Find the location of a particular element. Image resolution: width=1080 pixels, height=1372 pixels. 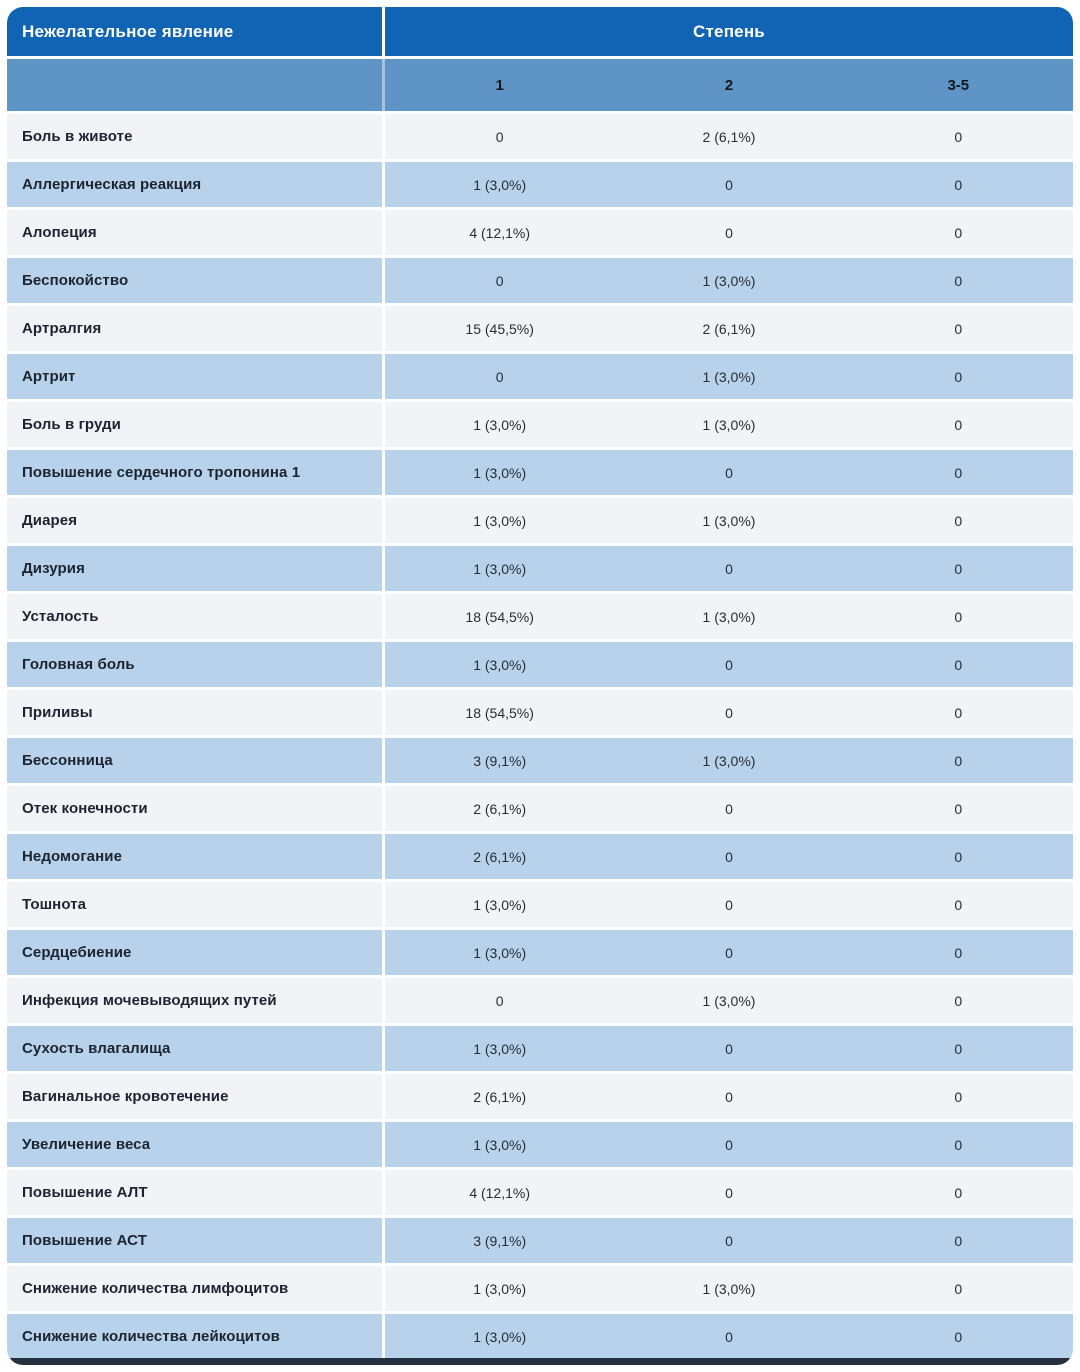

adverse-event-label: Увеличение веса is located at coordinates (196, 1144).